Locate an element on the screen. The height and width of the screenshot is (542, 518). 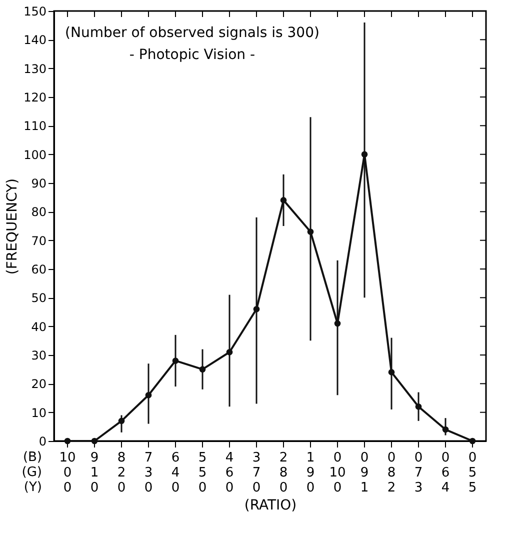
x-tick-label: 4 6 0 is located at coordinates (229, 473).